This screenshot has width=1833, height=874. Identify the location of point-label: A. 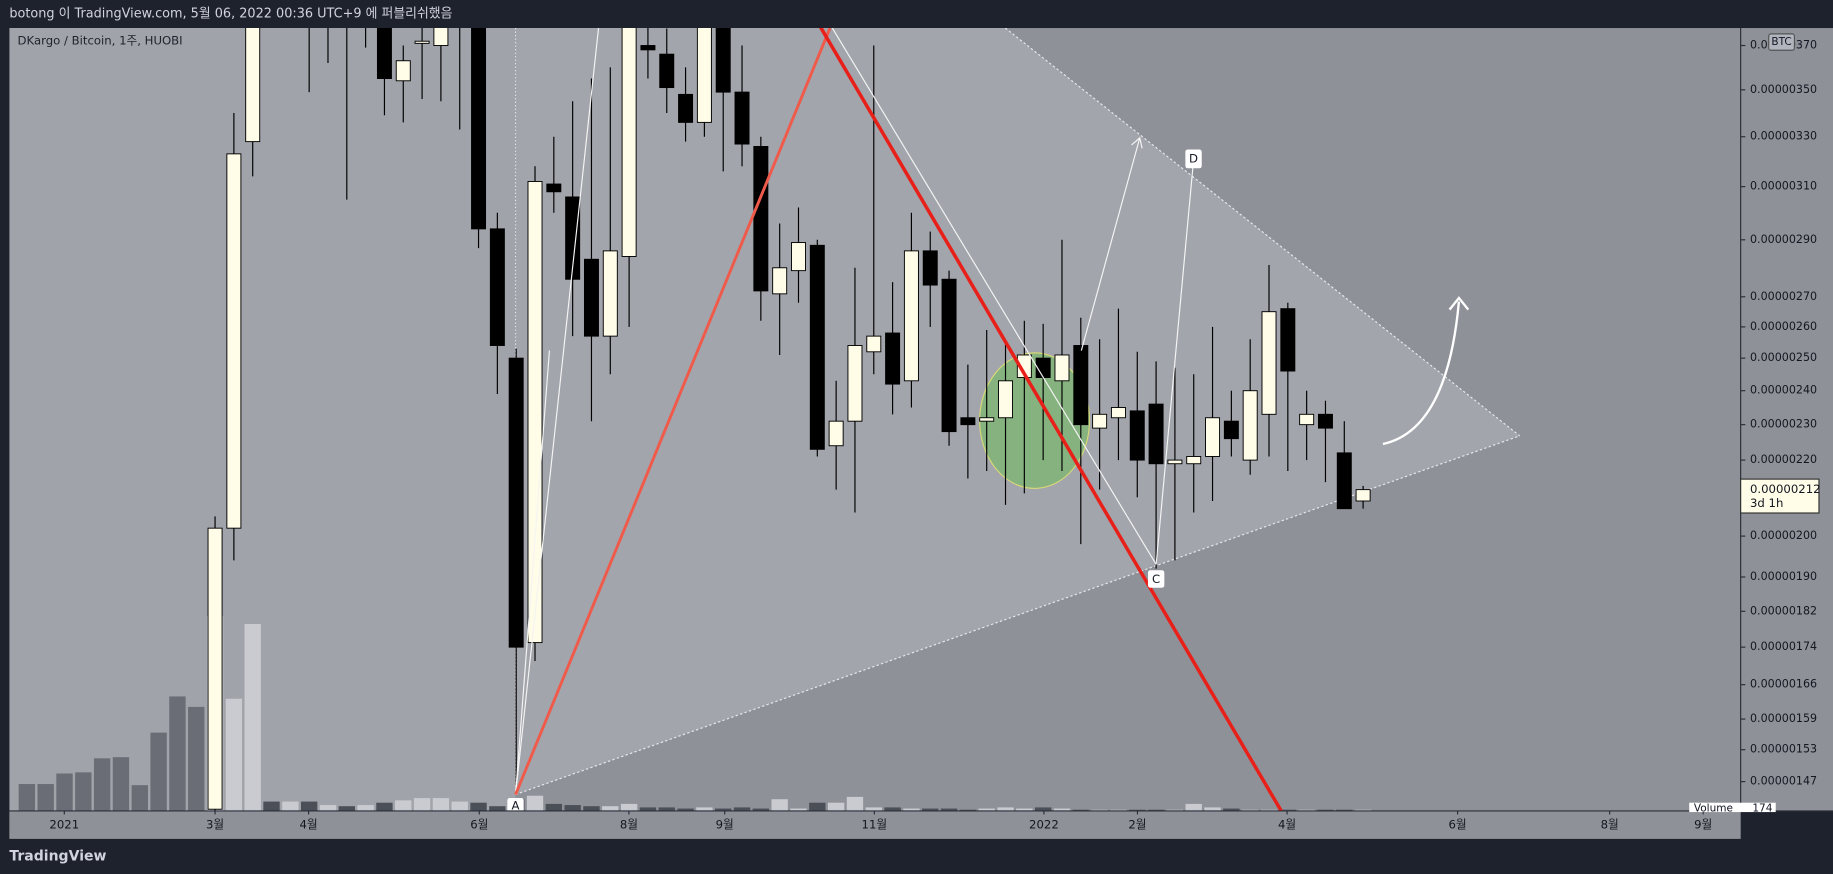
(516, 806).